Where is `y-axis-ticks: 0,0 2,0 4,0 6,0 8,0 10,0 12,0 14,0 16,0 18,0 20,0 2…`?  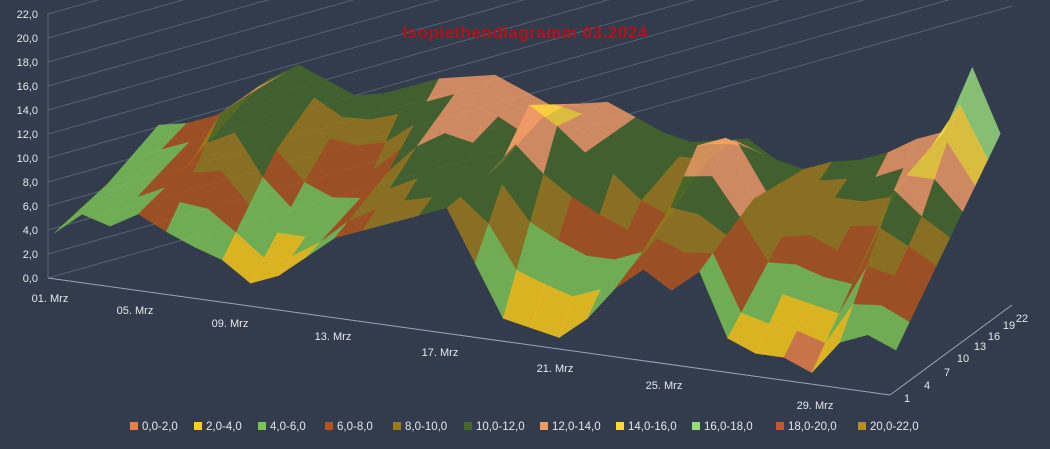 y-axis-ticks: 0,0 2,0 4,0 6,0 8,0 10,0 12,0 14,0 16,0 18,0 20,0 2… is located at coordinates (27, 147).